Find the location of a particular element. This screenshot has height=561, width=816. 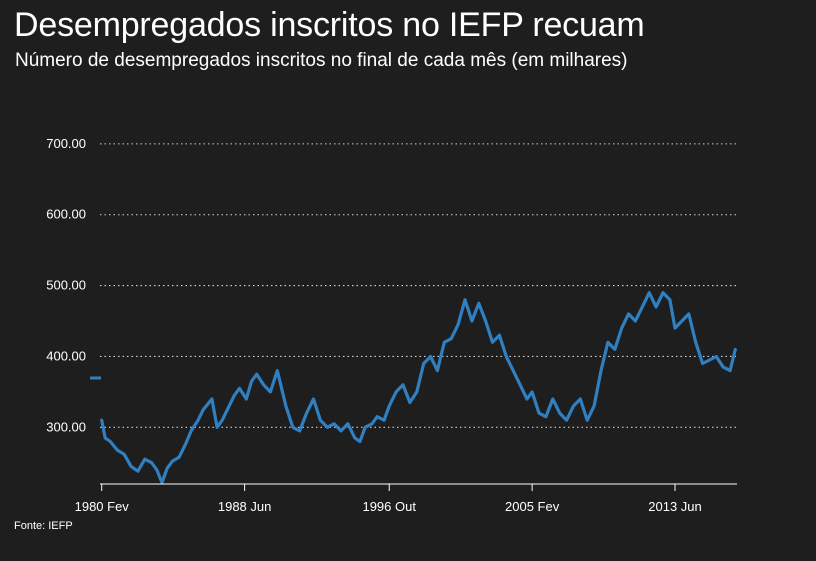

x-tick-label: 2013 Jun is located at coordinates (675, 506).